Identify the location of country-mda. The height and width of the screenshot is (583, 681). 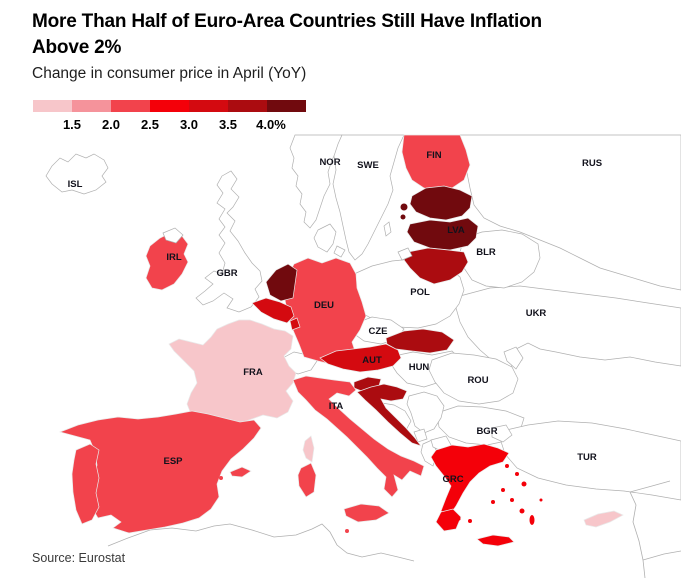
(513, 358).